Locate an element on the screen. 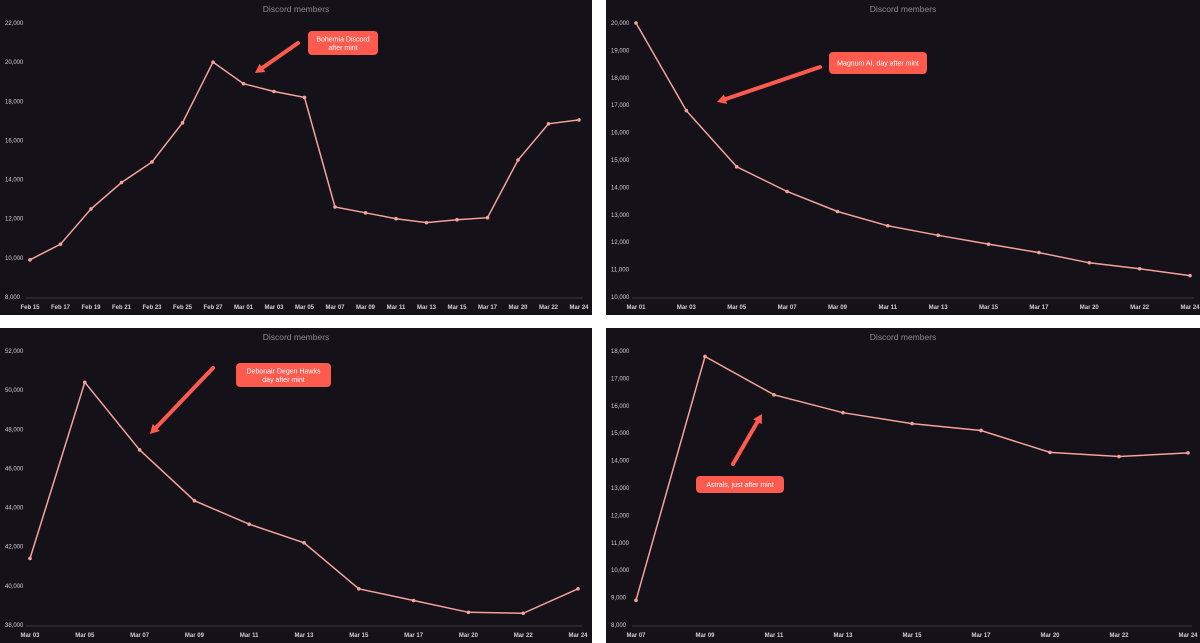  x-tick-label: Feb 17 is located at coordinates (61, 308).